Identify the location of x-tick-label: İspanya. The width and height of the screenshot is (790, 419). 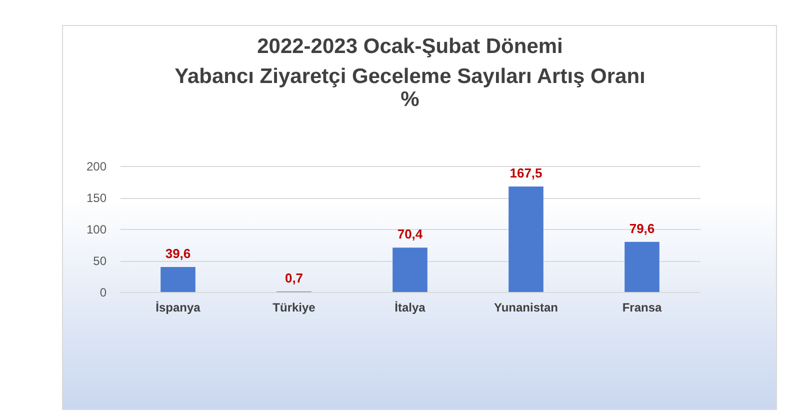
(178, 307).